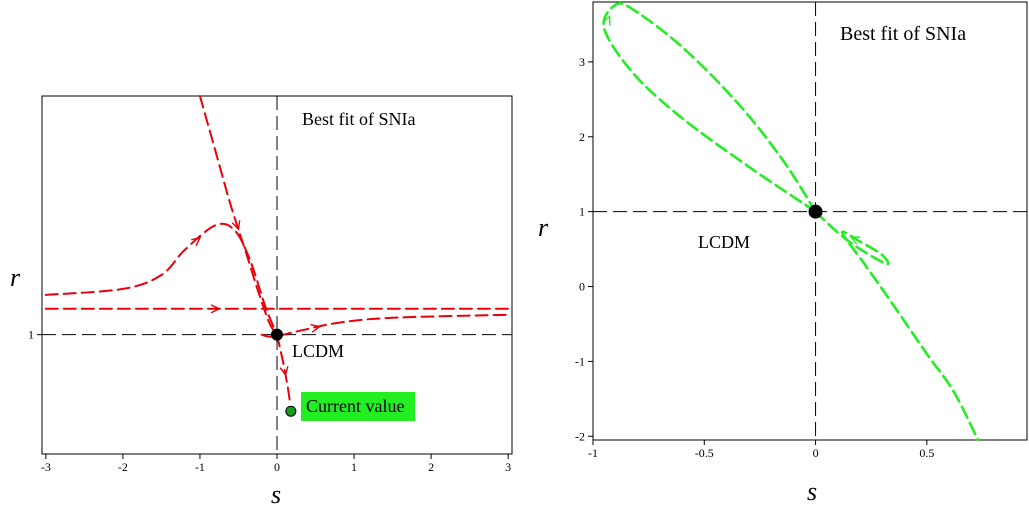 The width and height of the screenshot is (1029, 512). I want to click on left-x-ticks: -3 -2 -1 0 1 2 3, so click(276, 464).